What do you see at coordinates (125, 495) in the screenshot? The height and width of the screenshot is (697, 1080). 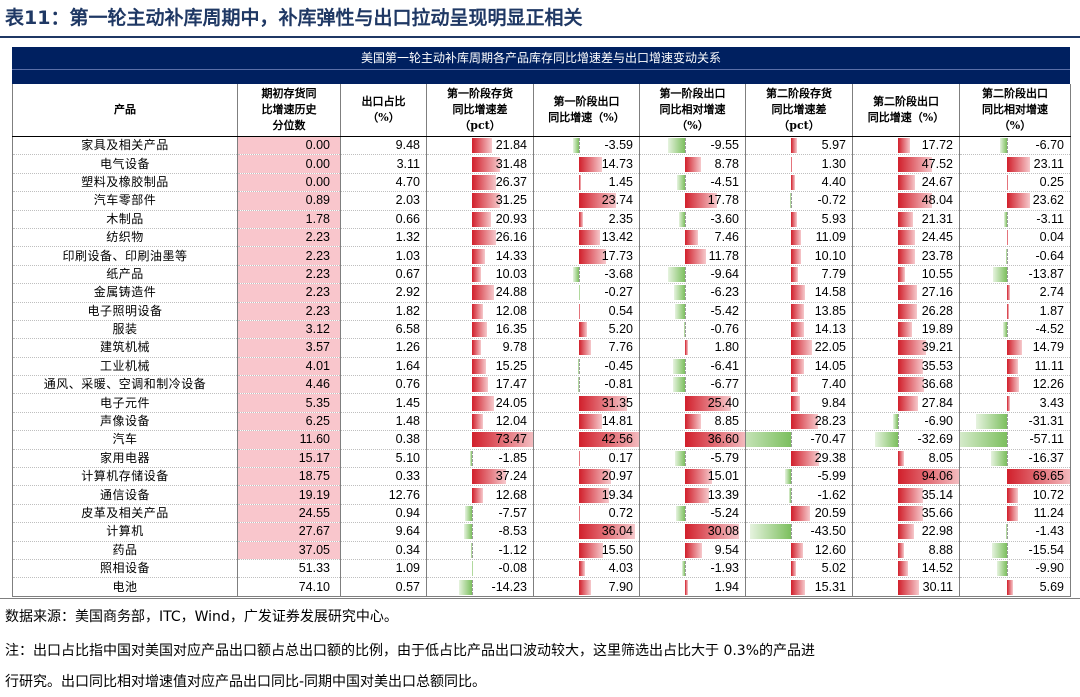 I see `product-name: 通信设备` at bounding box center [125, 495].